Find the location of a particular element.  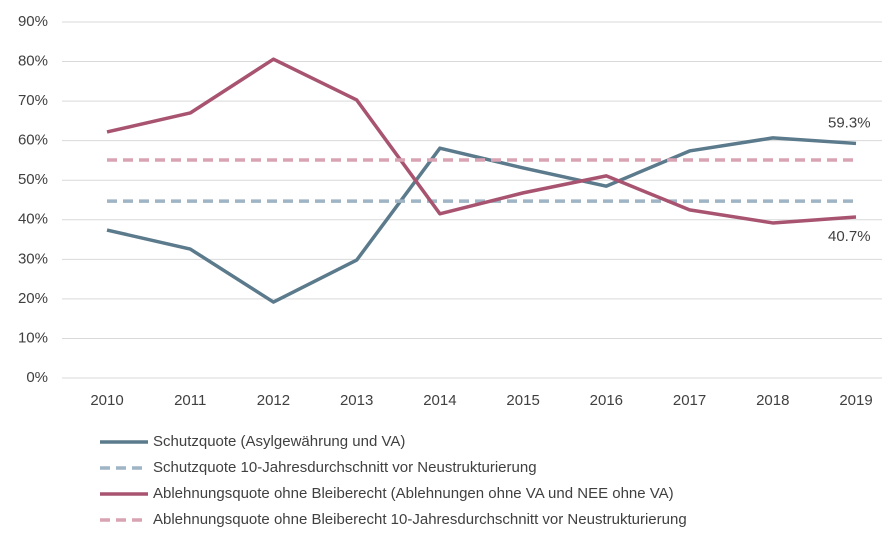

y-tick-label: 40% is located at coordinates (33, 219).